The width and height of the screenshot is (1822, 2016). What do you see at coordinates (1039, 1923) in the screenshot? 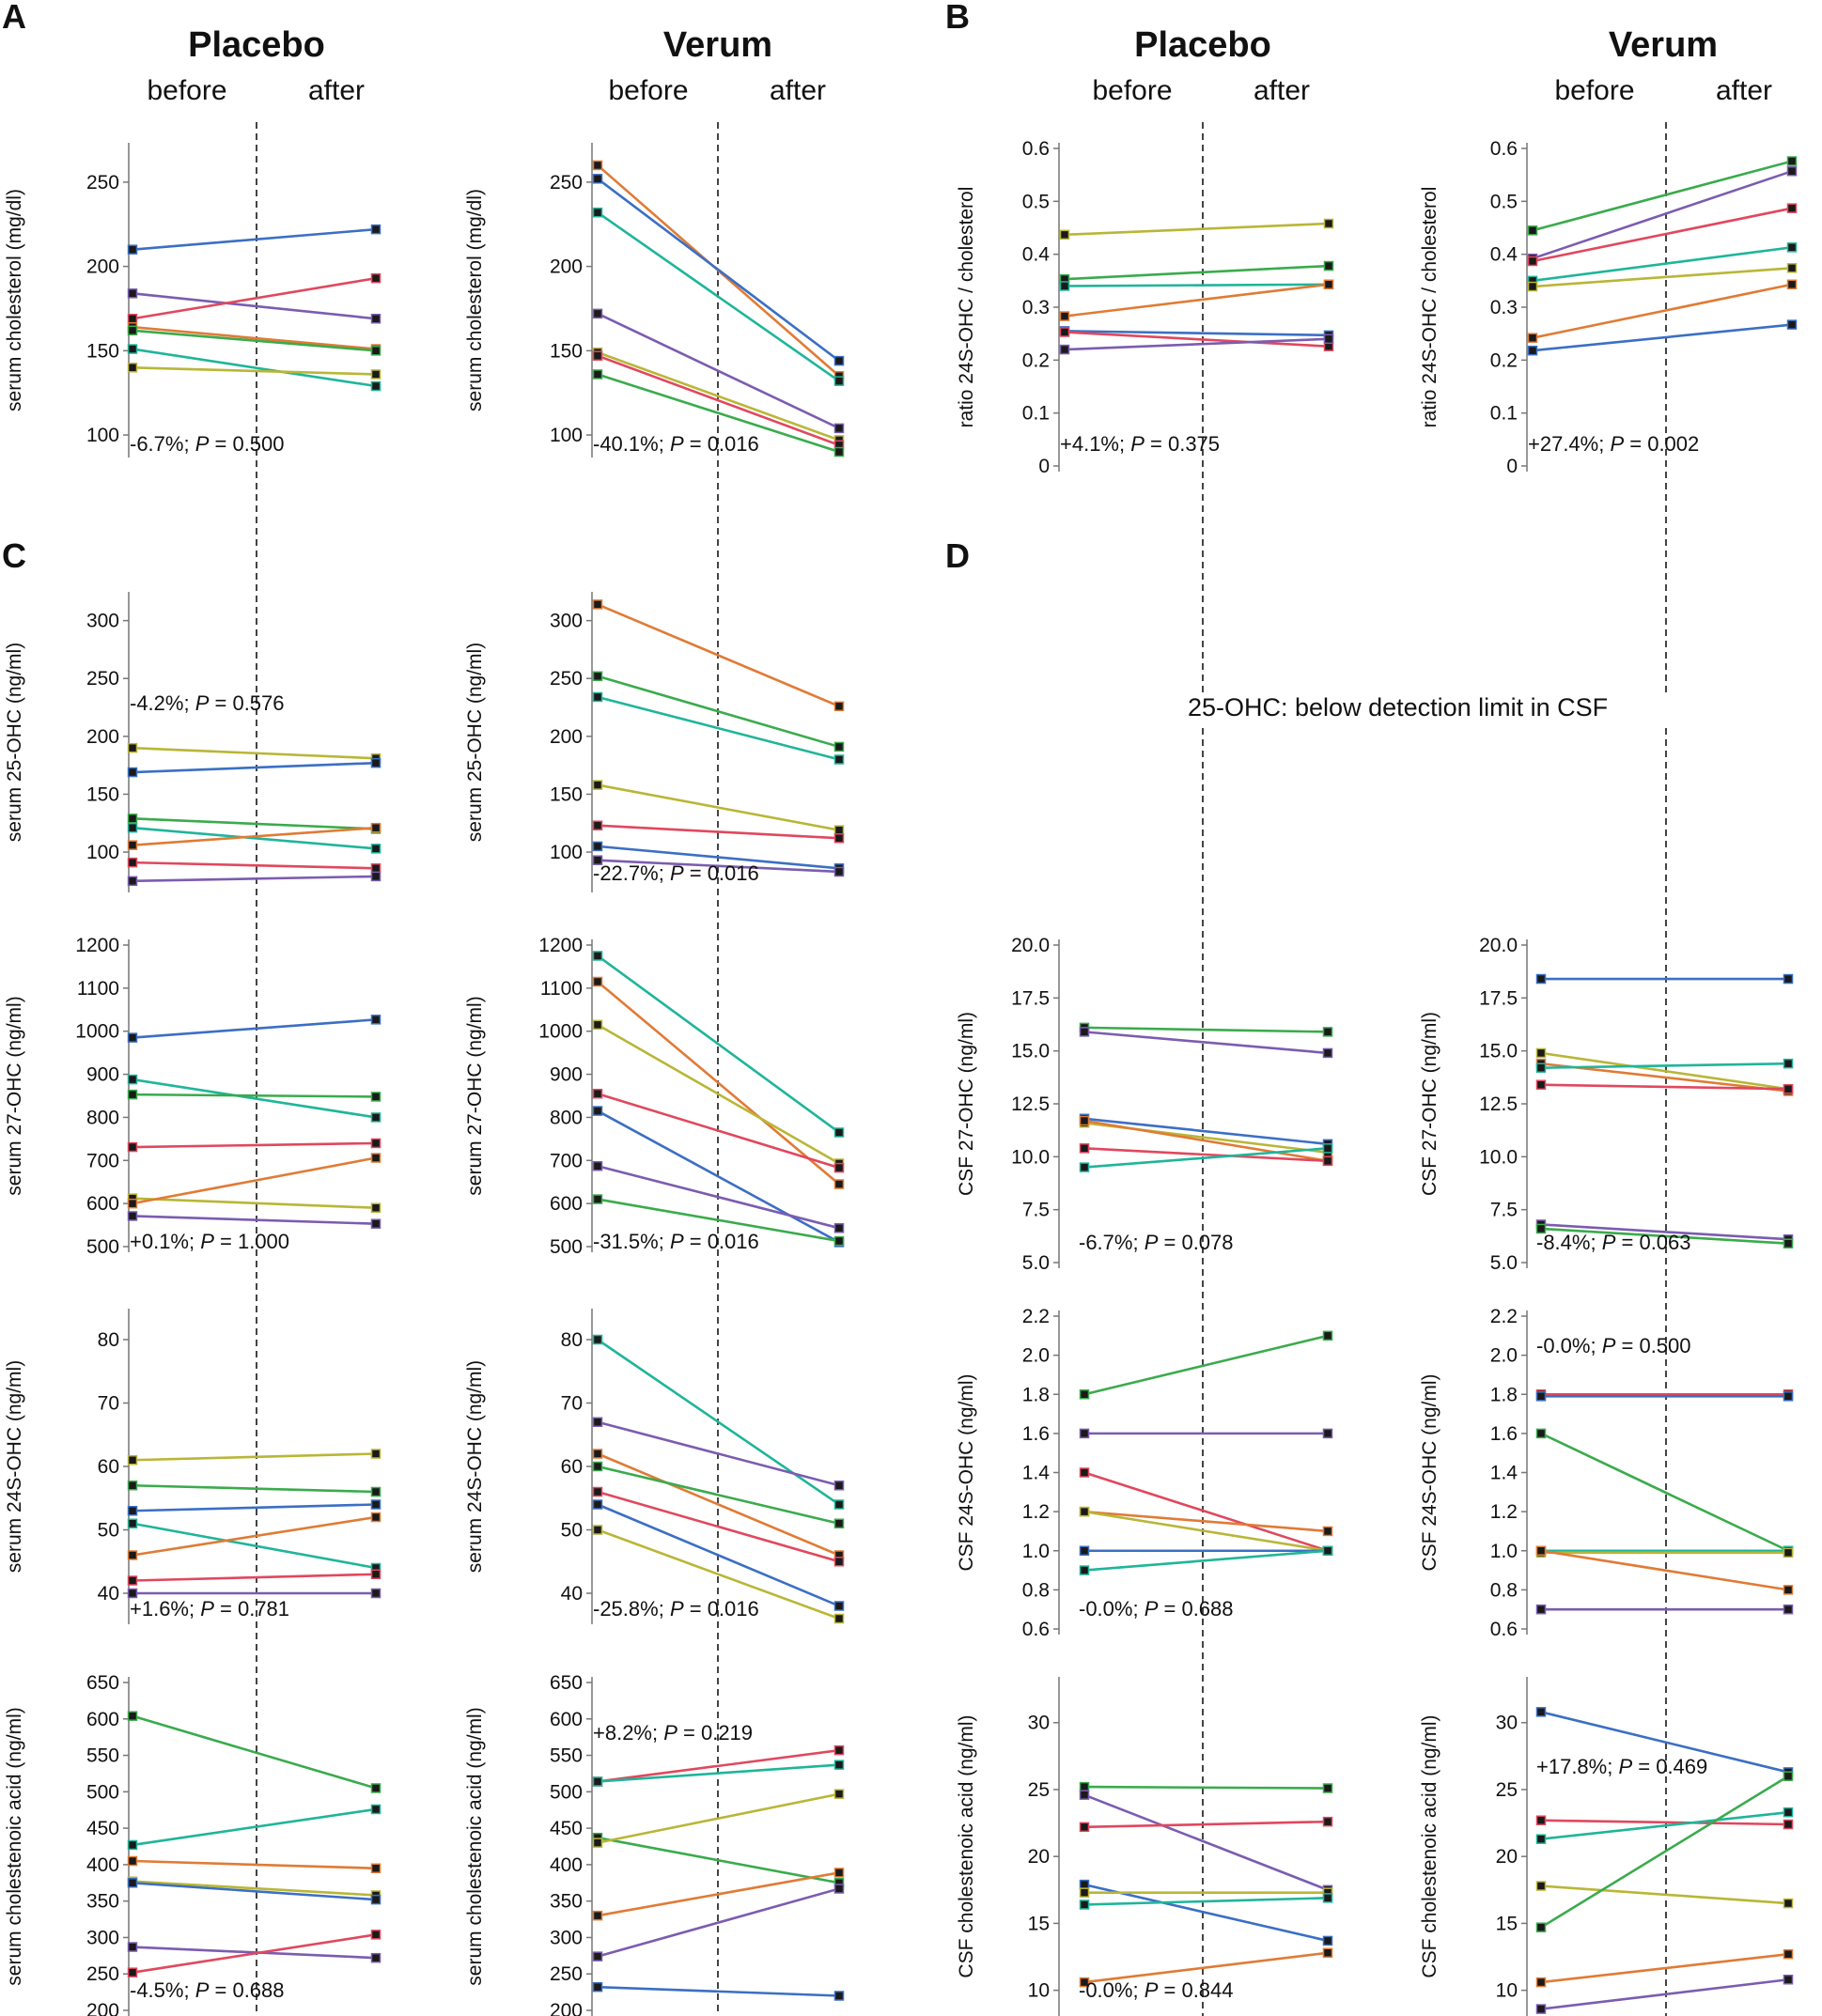
I see `y-tick-label: 15` at bounding box center [1039, 1923].